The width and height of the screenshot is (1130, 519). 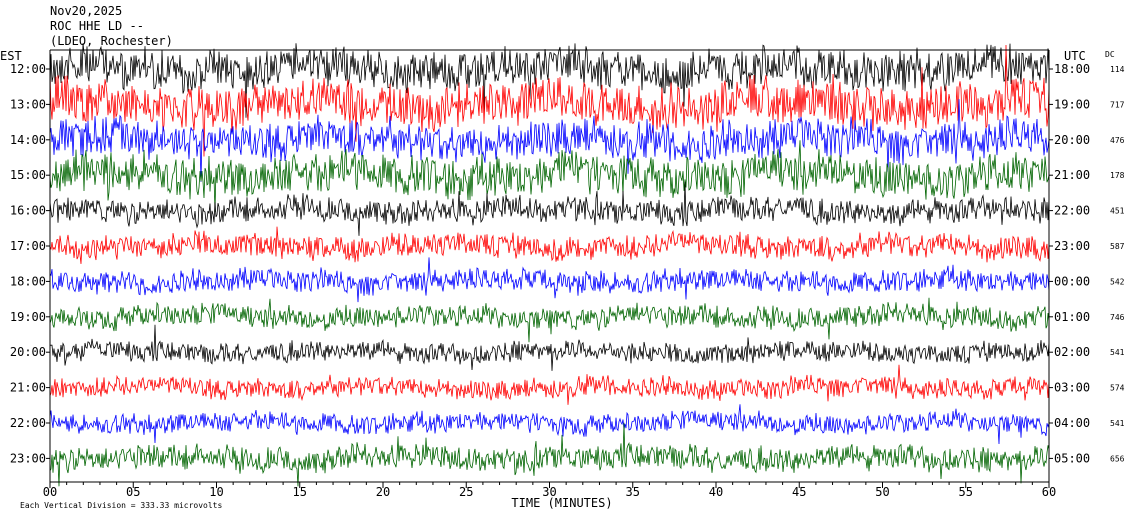 I want to click on x-tick-label-11: 55, so click(x=966, y=492).